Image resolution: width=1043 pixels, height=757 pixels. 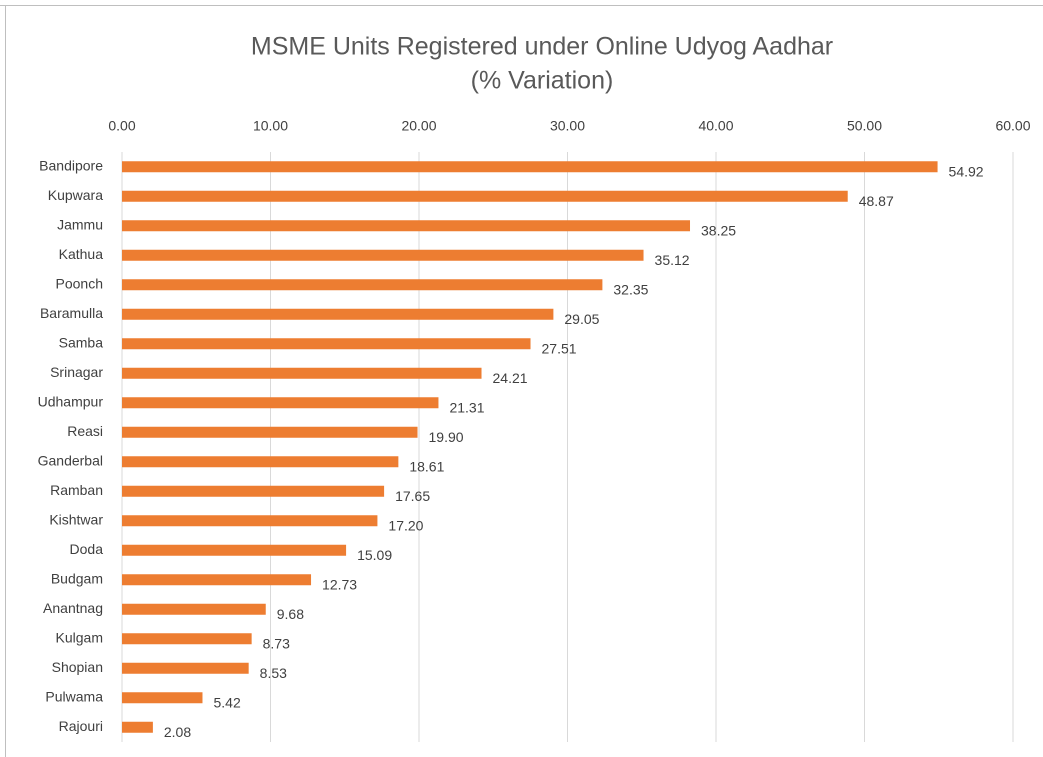 What do you see at coordinates (715, 126) in the screenshot?
I see `x-tick-label: 40.00` at bounding box center [715, 126].